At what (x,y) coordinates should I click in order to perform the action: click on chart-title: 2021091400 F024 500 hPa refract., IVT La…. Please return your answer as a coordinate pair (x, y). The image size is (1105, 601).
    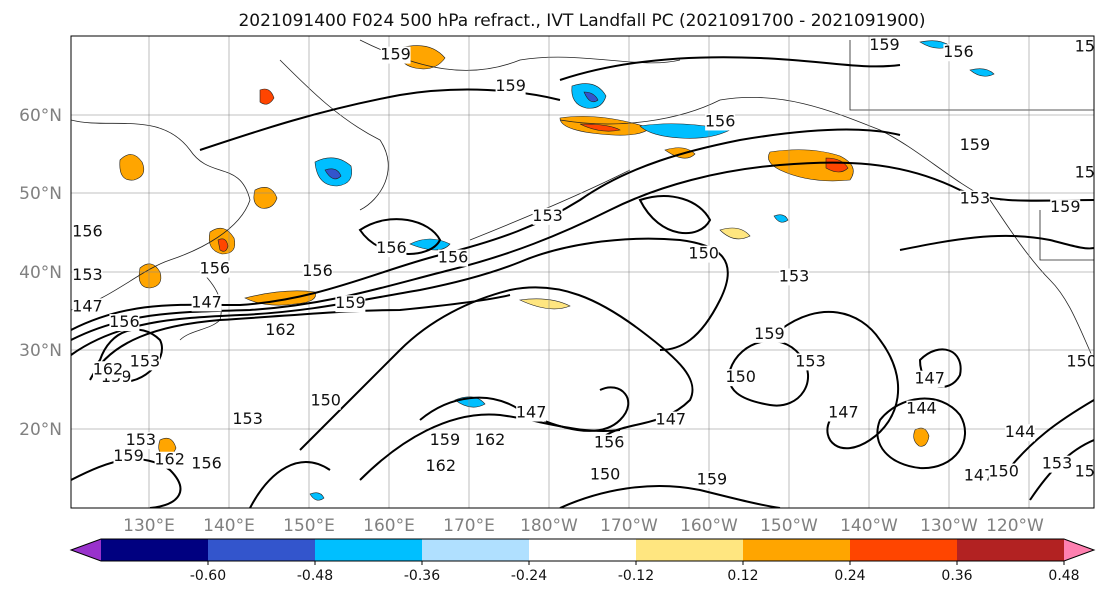
    Looking at the image, I should click on (581, 21).